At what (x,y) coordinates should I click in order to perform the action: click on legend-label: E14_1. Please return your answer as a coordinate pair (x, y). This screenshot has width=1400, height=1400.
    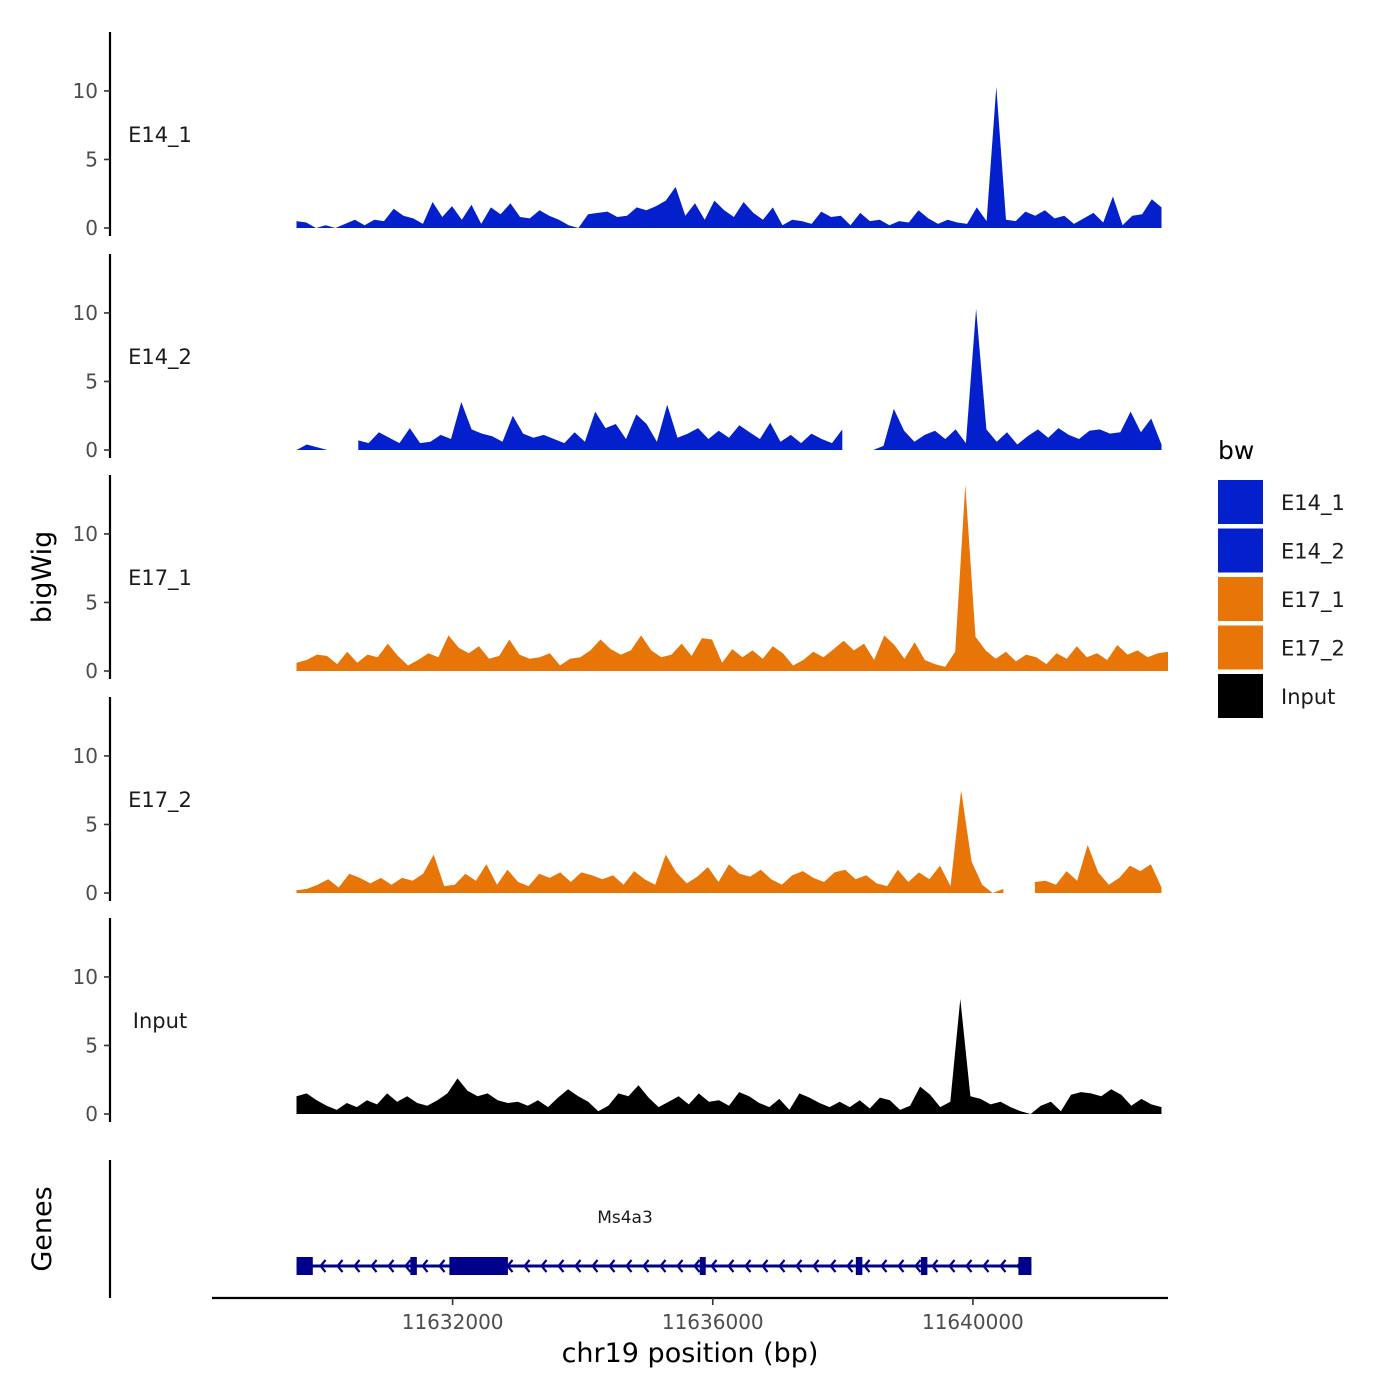
    Looking at the image, I should click on (1313, 503).